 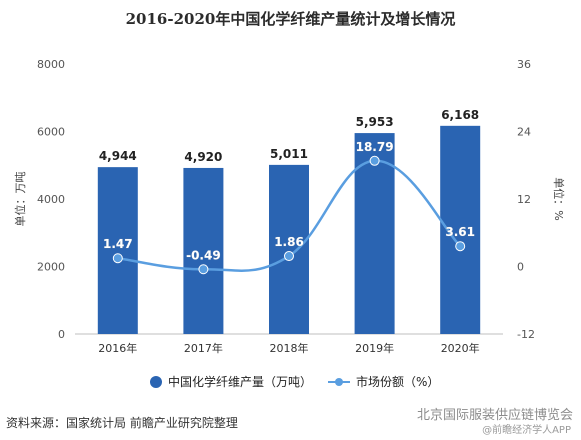 I want to click on y-left-tick-label: 4000, so click(x=51, y=199).